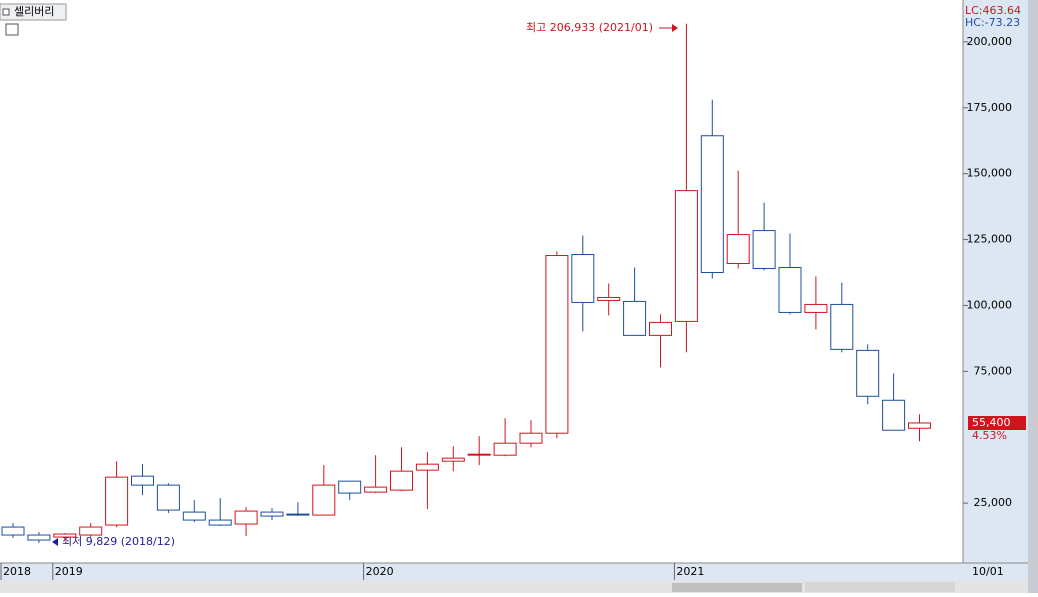 The width and height of the screenshot is (1038, 597). I want to click on x-axis-panel, so click(514, 571).